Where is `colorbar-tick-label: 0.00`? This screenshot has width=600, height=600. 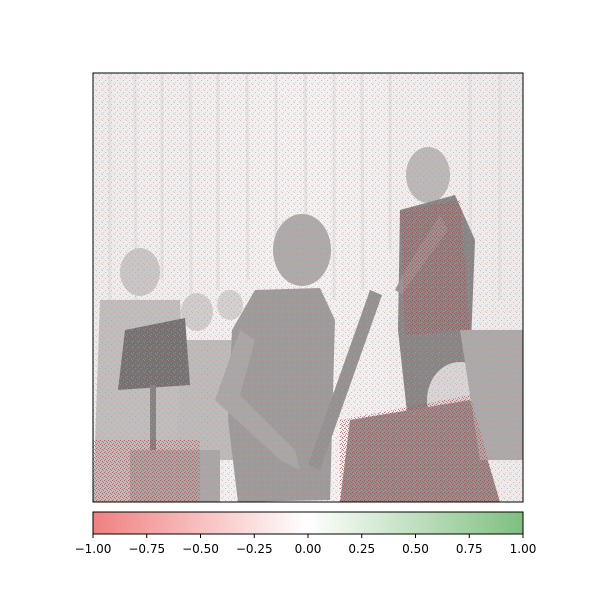
colorbar-tick-label: 0.00 is located at coordinates (308, 549).